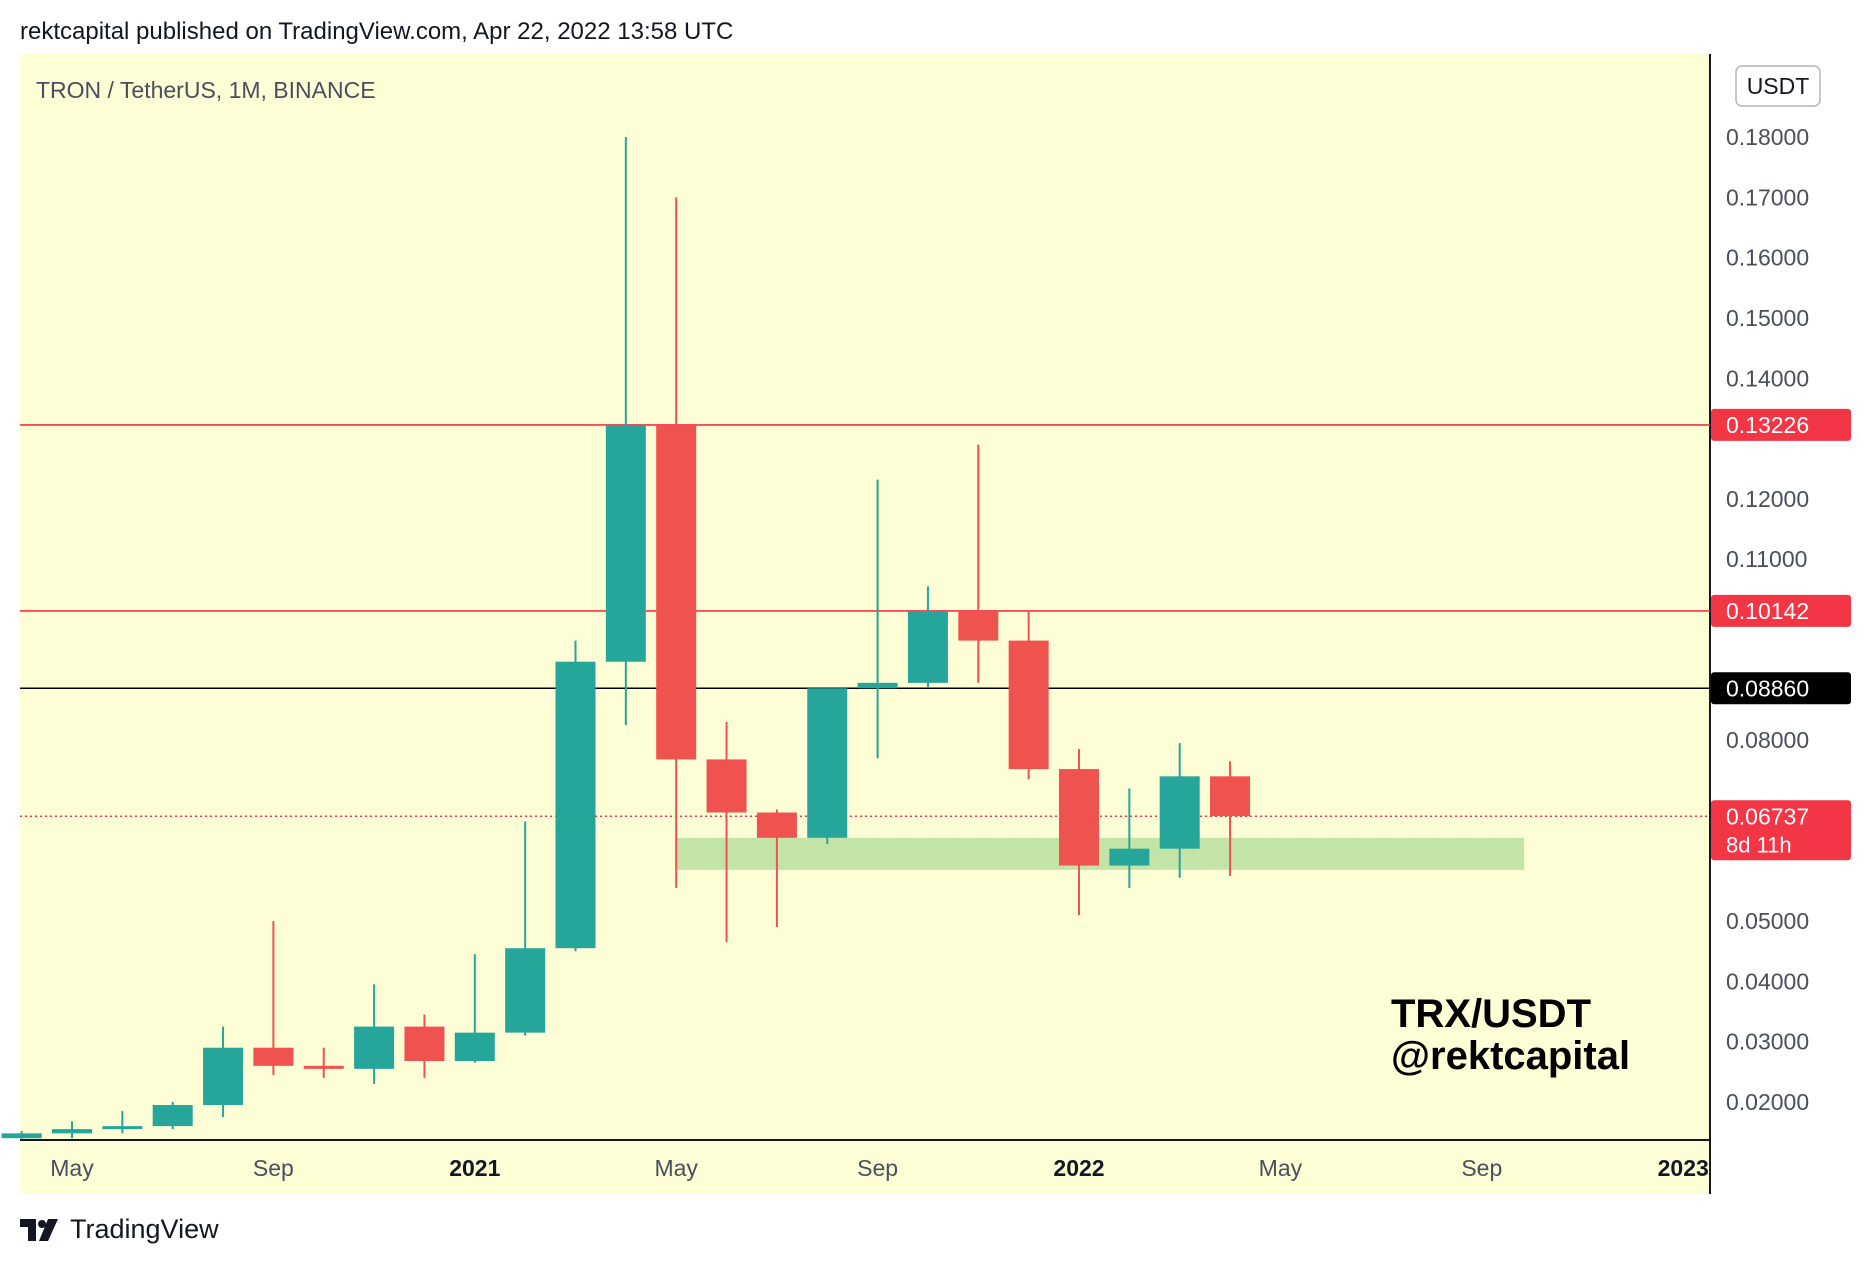  Describe the element at coordinates (1767, 318) in the screenshot. I see `y-tick-label: 0.15000` at that location.